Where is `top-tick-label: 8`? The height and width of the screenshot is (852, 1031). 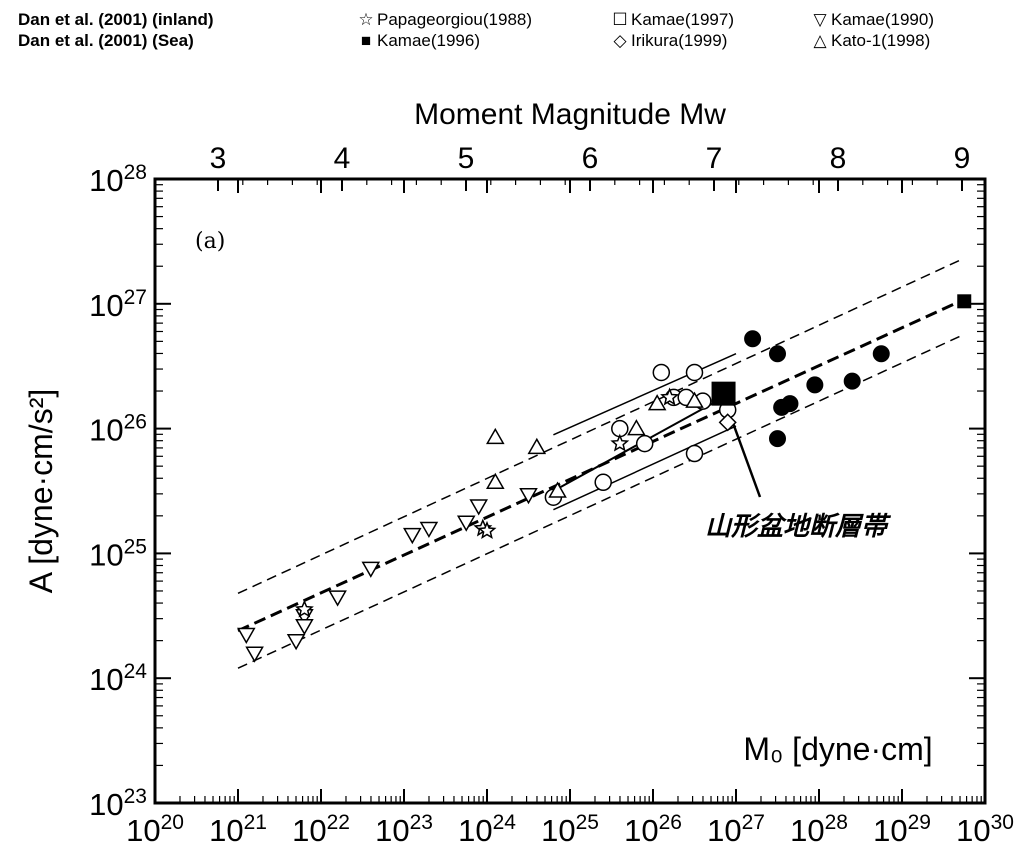 top-tick-label: 8 is located at coordinates (838, 158).